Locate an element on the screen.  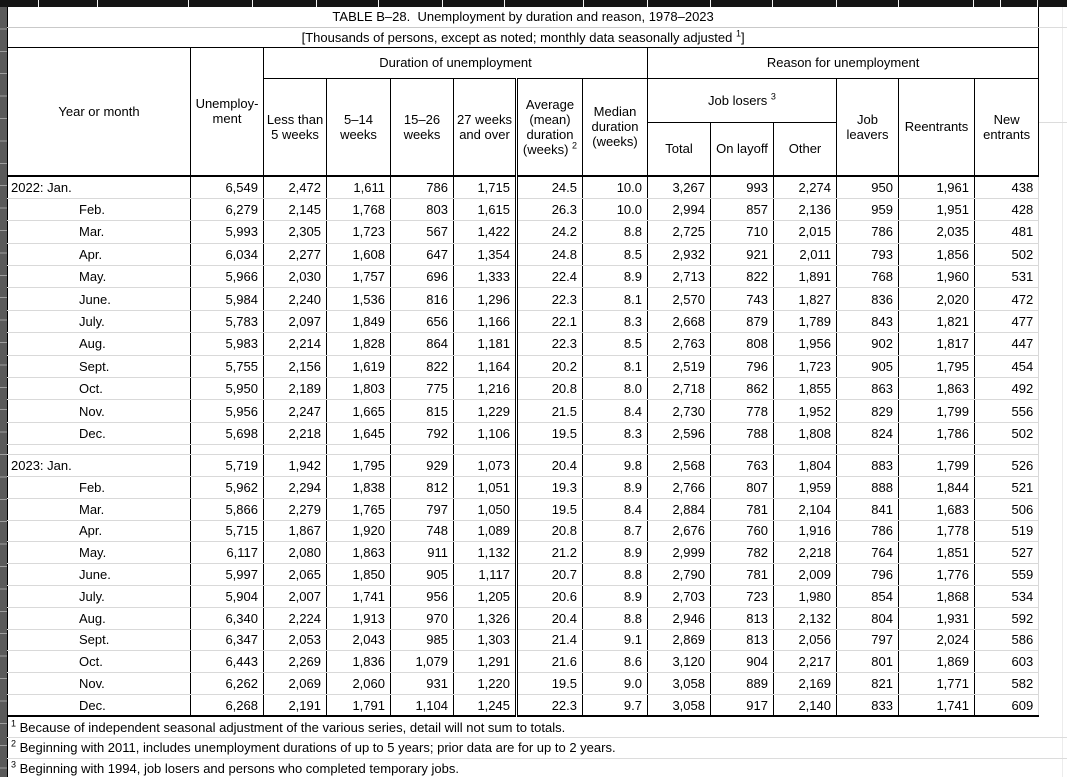
data-cell: 8.5 is located at coordinates (615, 255).